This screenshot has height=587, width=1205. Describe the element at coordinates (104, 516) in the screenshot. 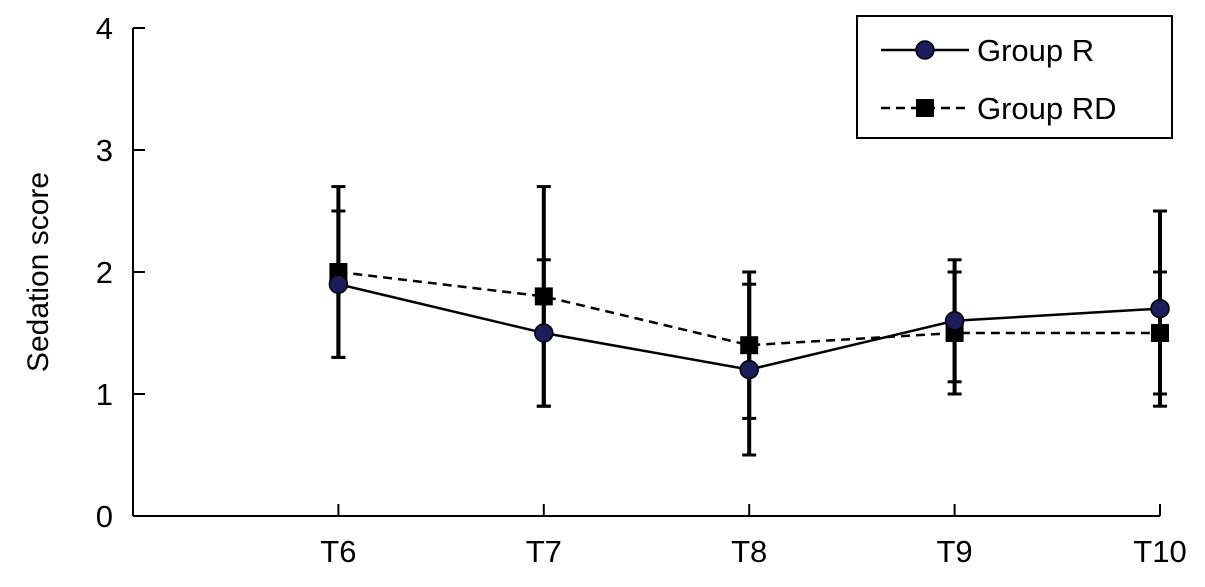

I see `y-tick-label: 0` at that location.